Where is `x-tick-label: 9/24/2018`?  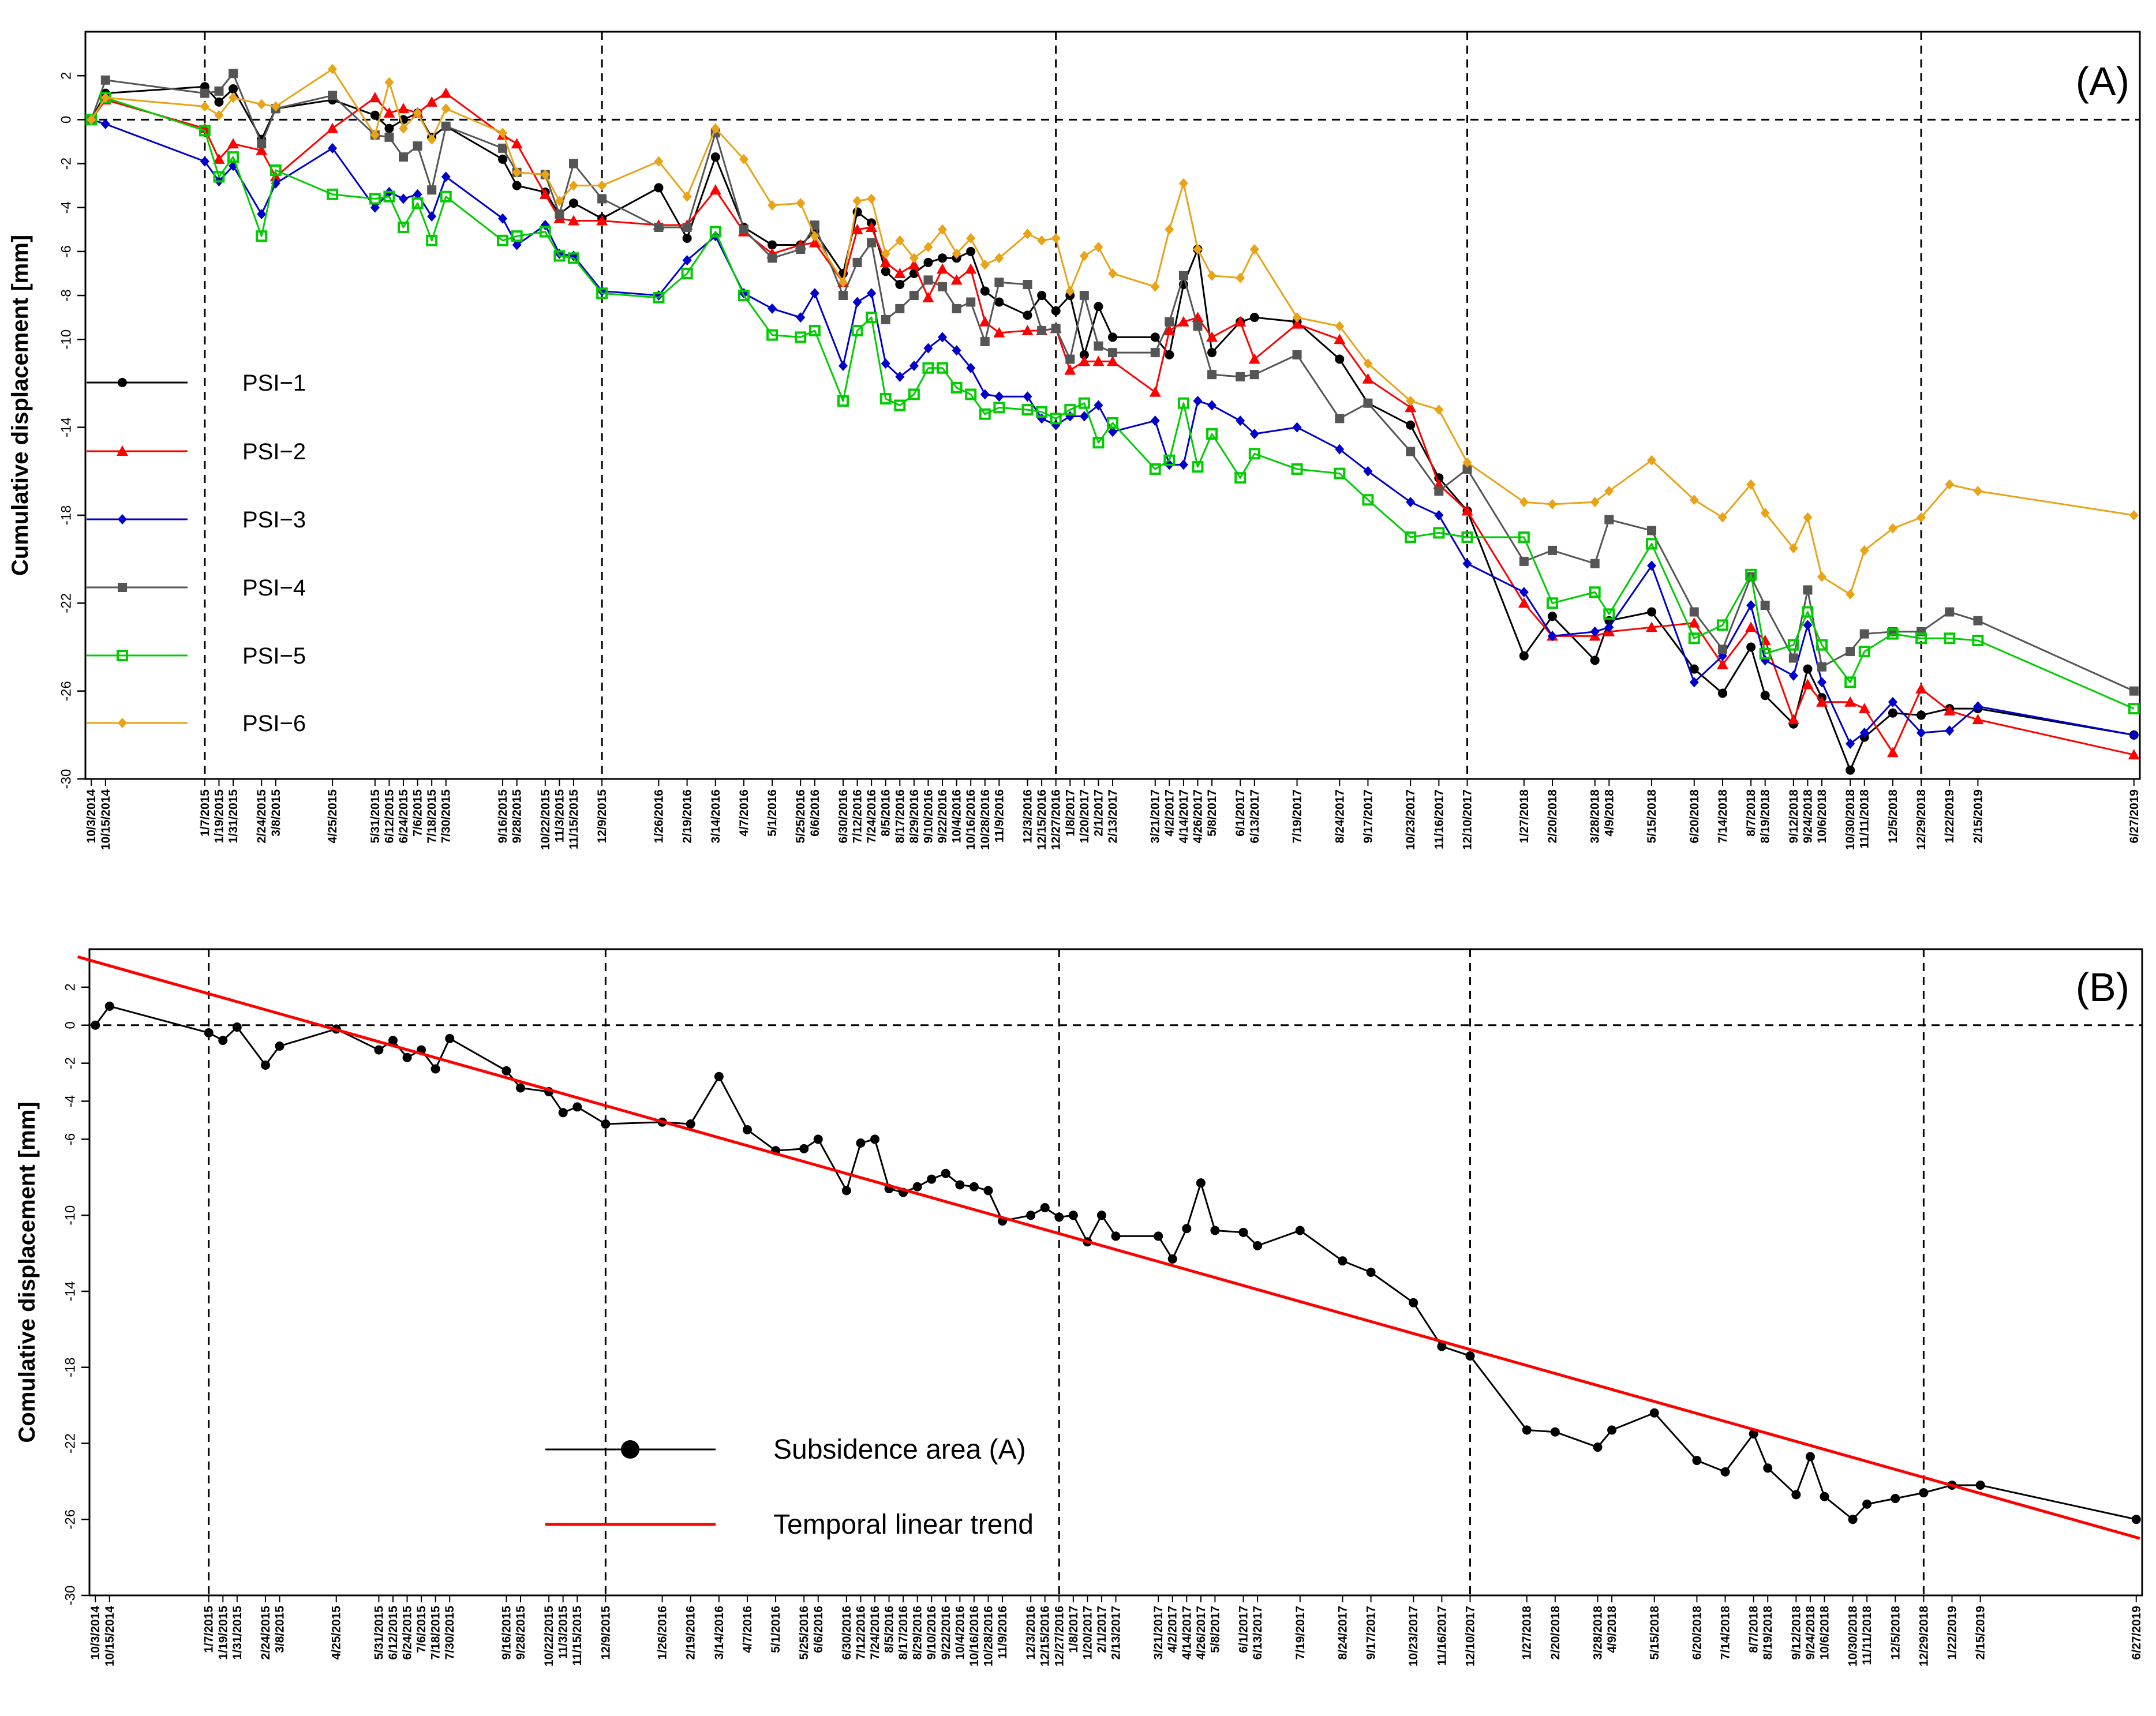
x-tick-label: 9/24/2018 is located at coordinates (1810, 1633).